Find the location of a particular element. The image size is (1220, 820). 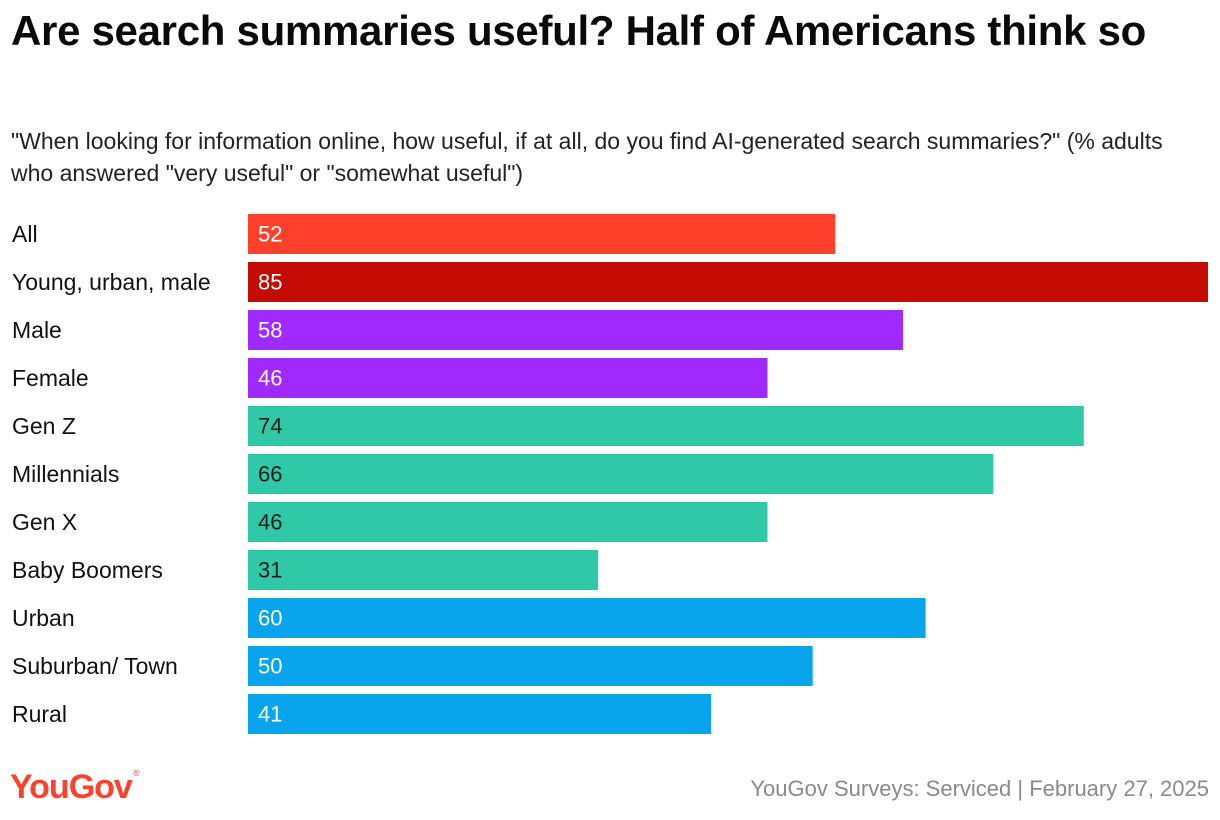

category-label: Baby Boomers is located at coordinates (87, 570).